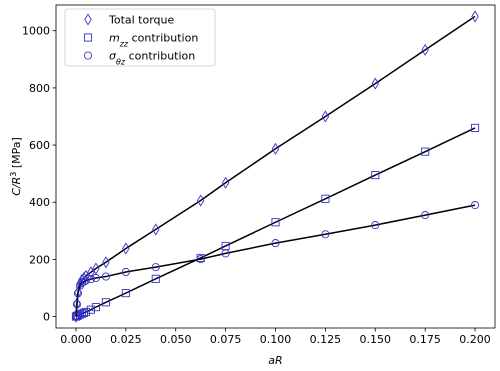  Describe the element at coordinates (152, 58) in the screenshot. I see `legend-entry: σθz contribution` at that location.